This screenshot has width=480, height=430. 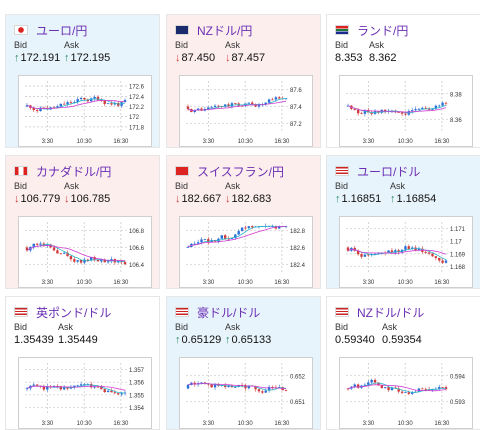 I want to click on pair-title: スイスフラン/円, so click(x=240, y=171).